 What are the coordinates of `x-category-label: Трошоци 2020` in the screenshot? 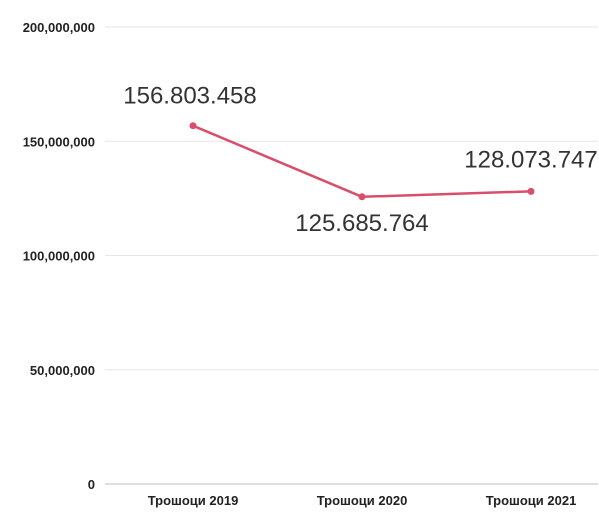 It's located at (362, 500).